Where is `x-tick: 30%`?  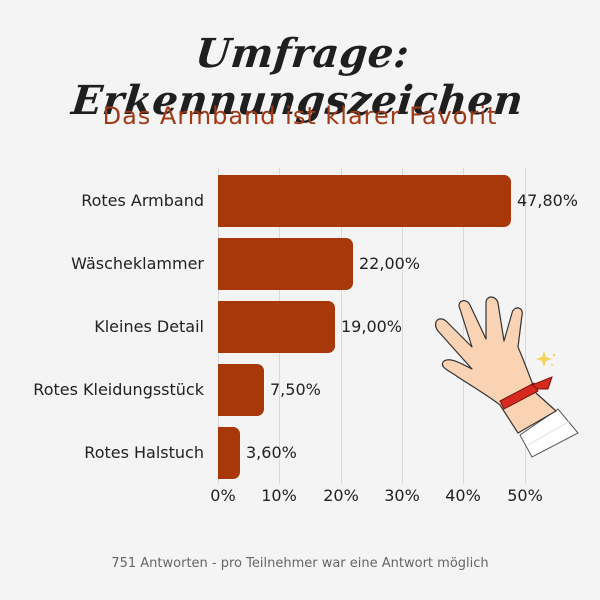 x-tick: 30% is located at coordinates (402, 495).